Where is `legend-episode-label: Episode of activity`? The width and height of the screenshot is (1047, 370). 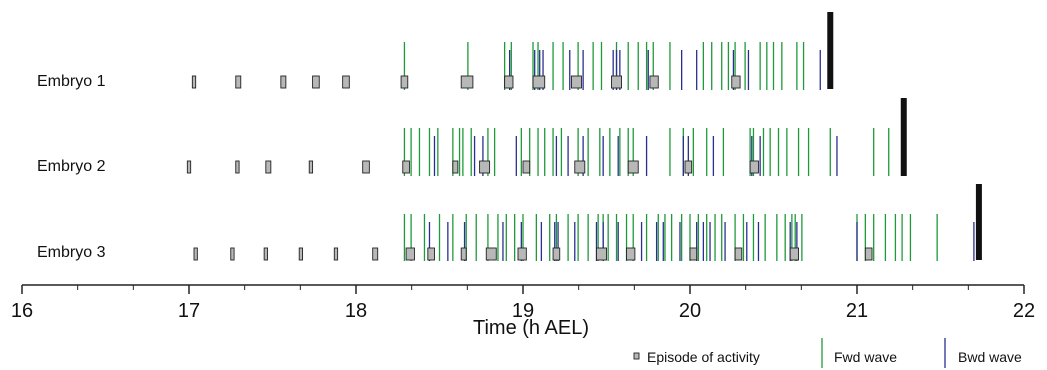 legend-episode-label: Episode of activity is located at coordinates (703, 357).